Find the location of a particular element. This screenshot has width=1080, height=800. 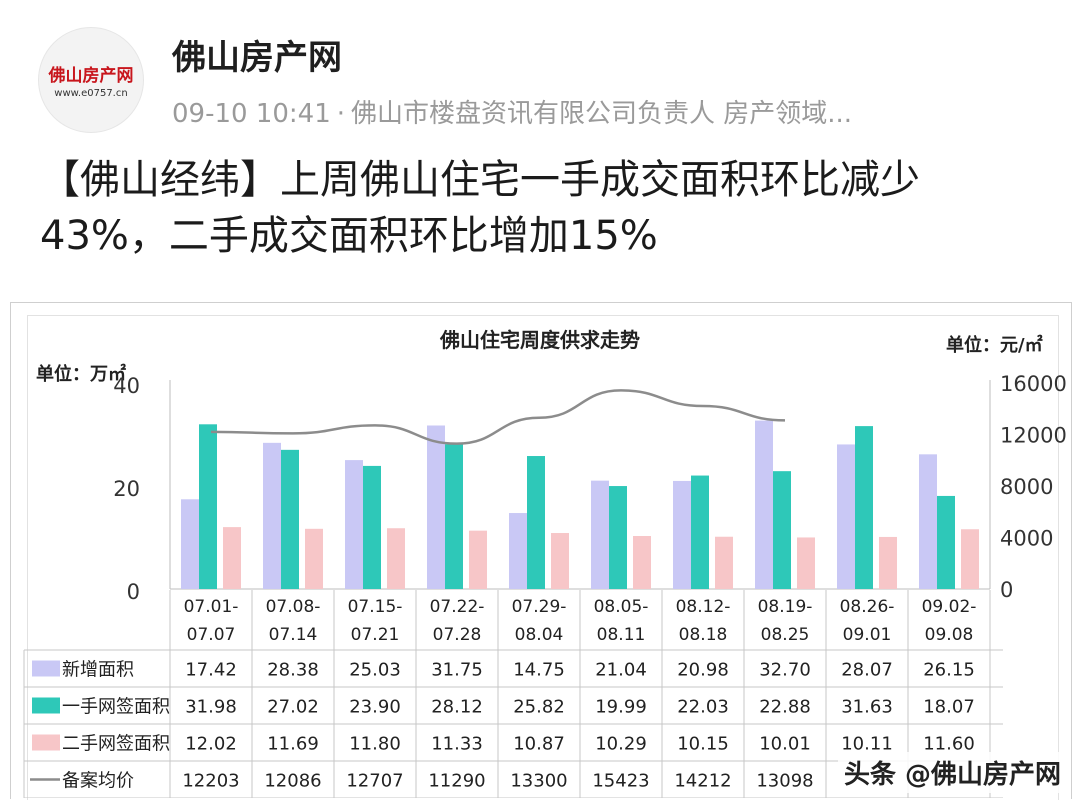

x-tick-label: 08.18 is located at coordinates (703, 635).